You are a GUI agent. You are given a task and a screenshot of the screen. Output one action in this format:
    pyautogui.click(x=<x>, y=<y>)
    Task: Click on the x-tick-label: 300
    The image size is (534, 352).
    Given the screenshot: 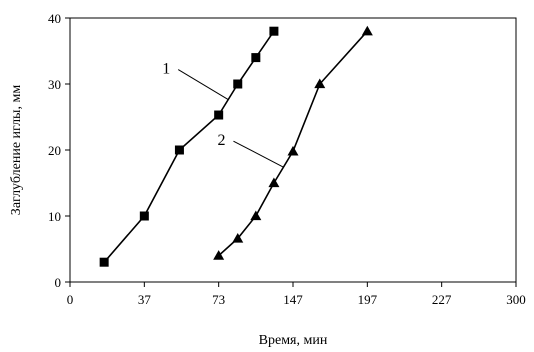 What is the action you would take?
    pyautogui.click(x=516, y=299)
    